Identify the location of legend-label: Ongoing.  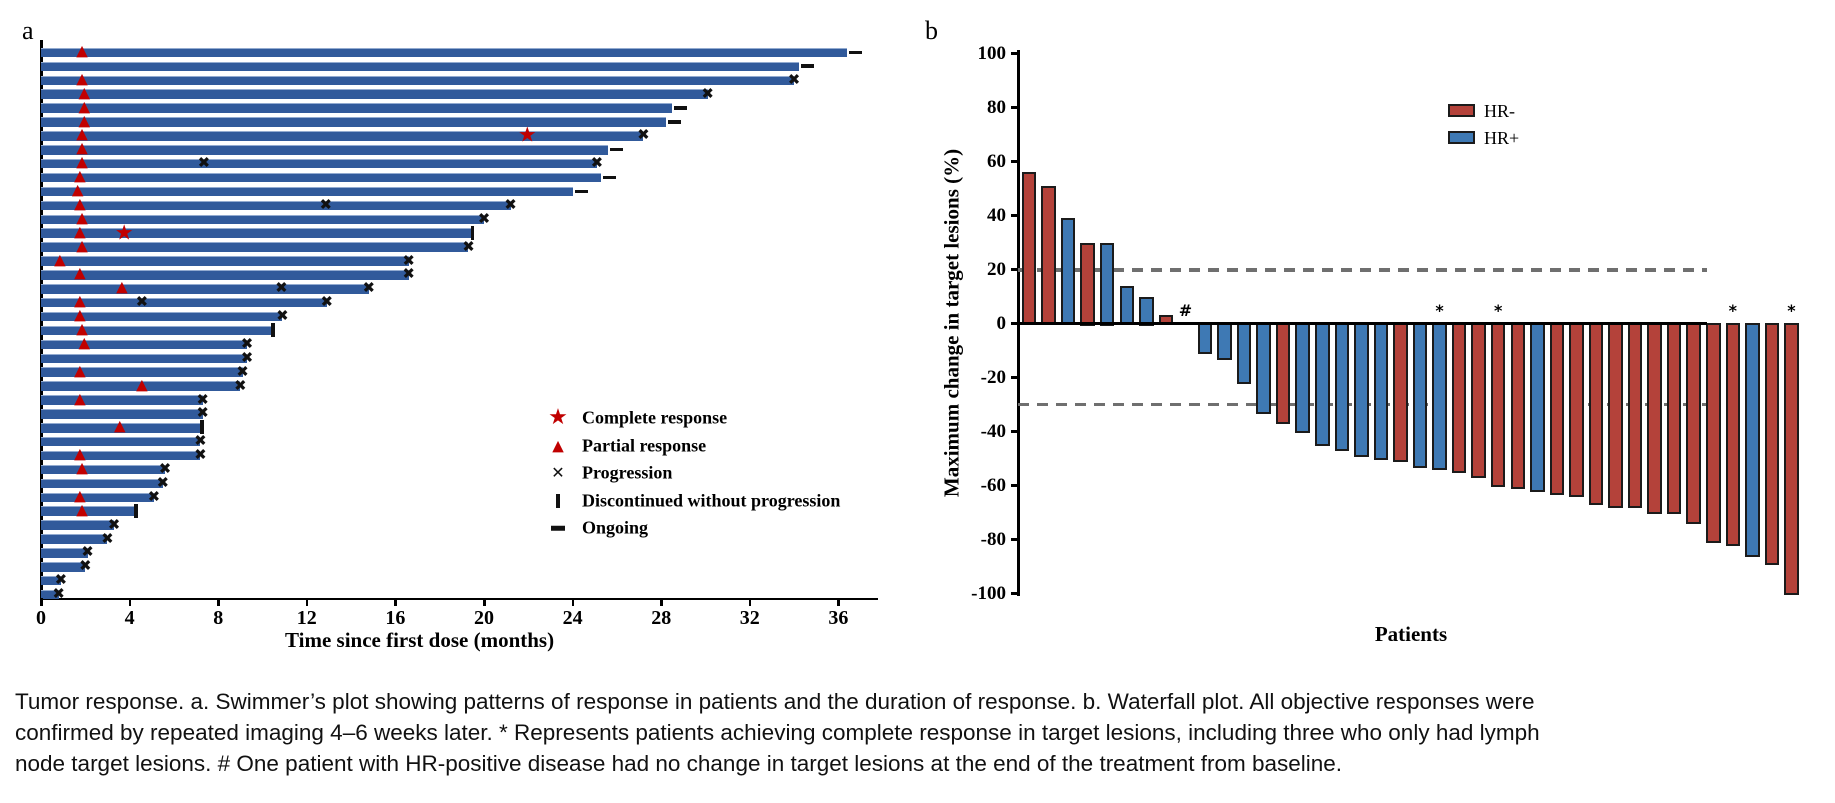
(615, 527).